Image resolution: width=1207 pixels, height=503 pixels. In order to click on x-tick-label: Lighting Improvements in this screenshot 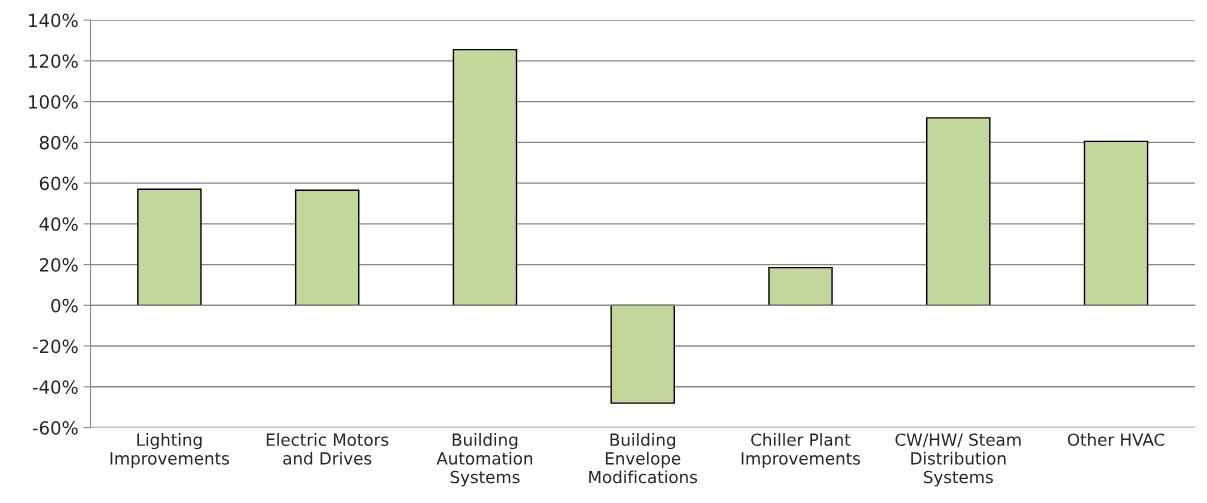, I will do `click(169, 450)`.